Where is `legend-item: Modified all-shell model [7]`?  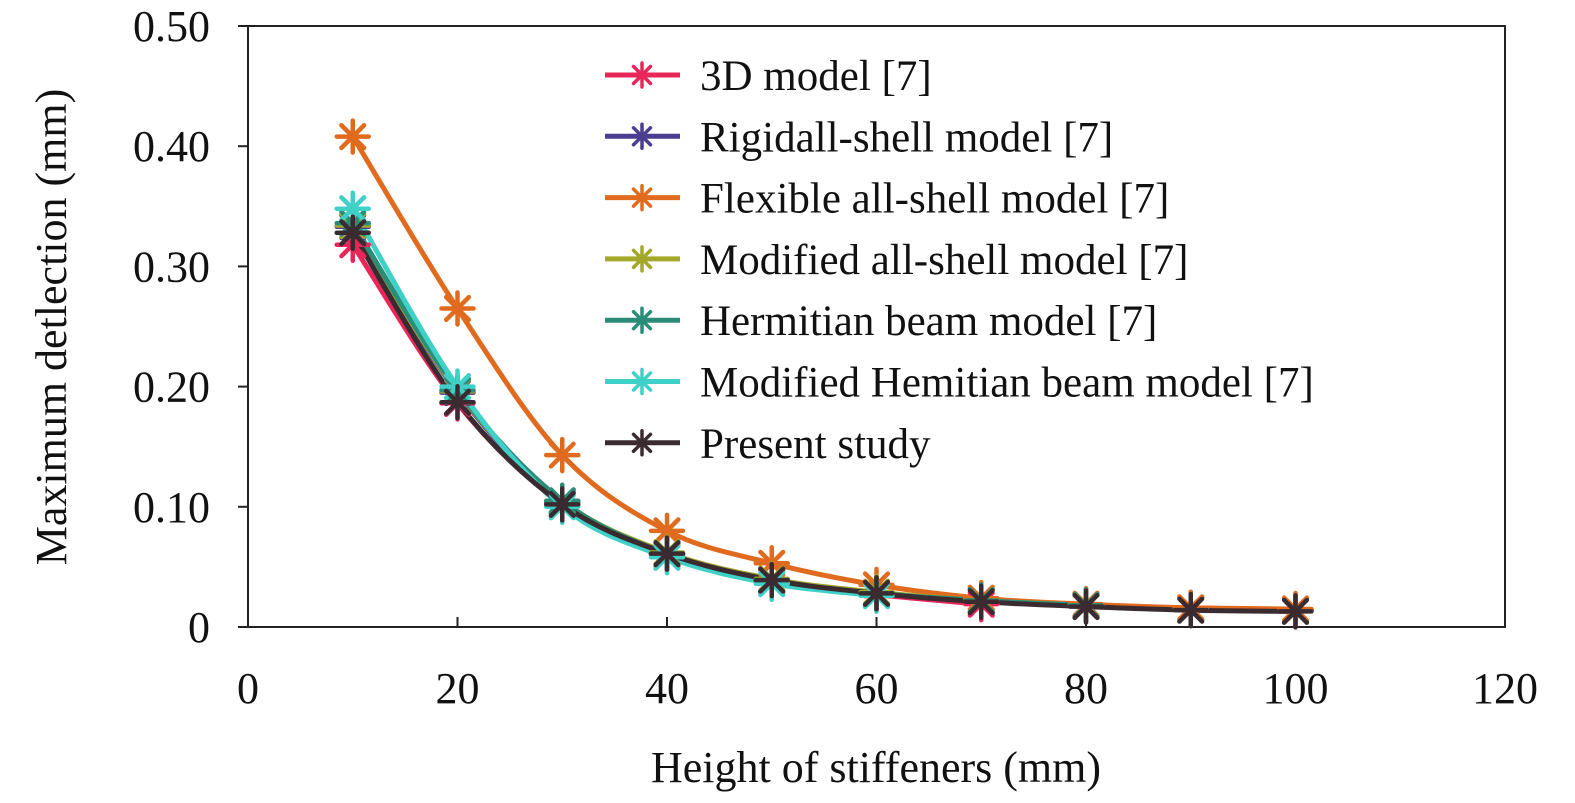
legend-item: Modified all-shell model [7] is located at coordinates (896, 260).